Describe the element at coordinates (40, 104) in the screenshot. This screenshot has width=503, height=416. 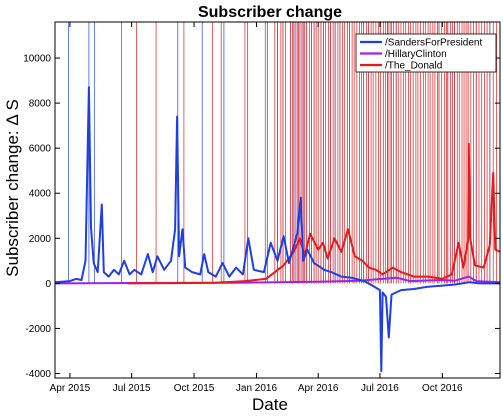
I see `y-tick-label: 8000` at that location.